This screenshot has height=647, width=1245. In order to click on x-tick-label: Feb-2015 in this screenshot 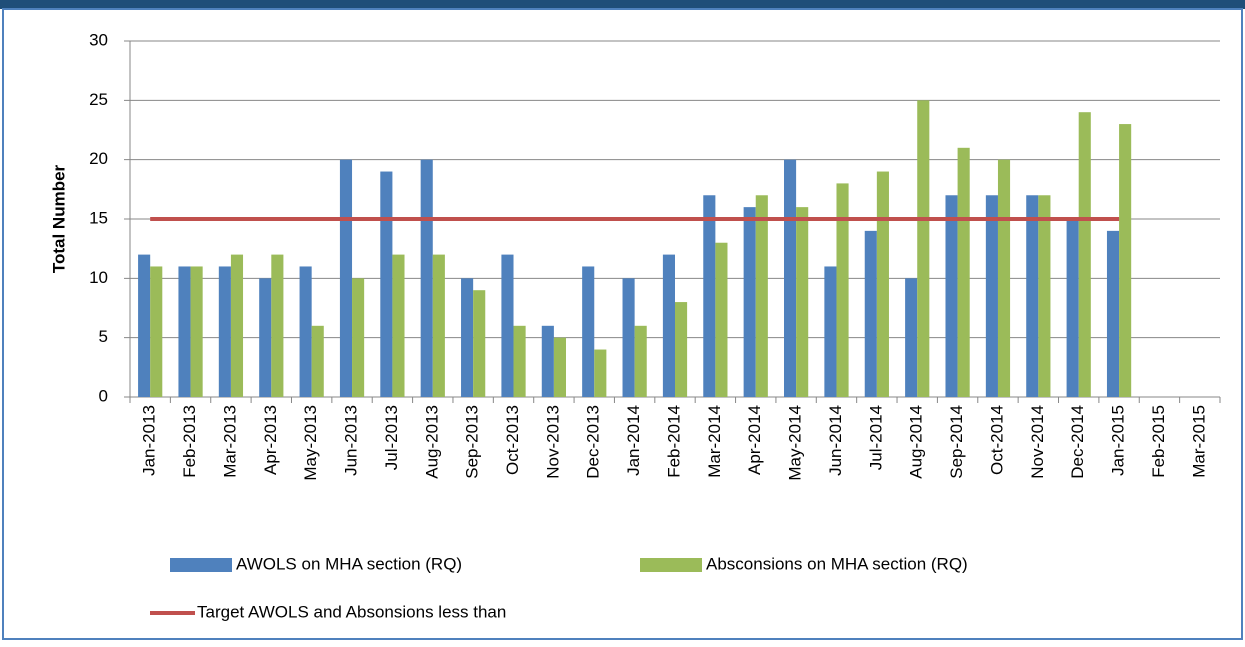, I will do `click(1158, 441)`.